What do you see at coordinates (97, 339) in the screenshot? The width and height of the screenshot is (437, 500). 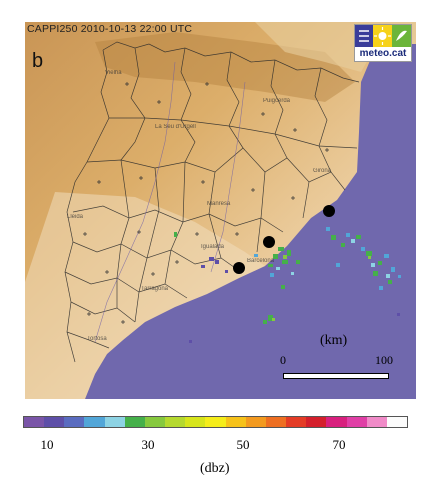 I see `place-label: Tortosa` at bounding box center [97, 339].